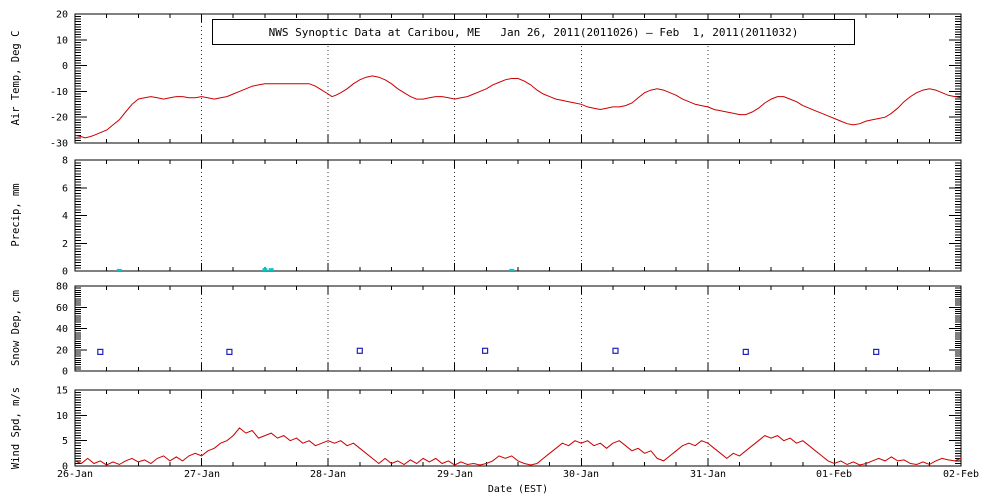 The width and height of the screenshot is (1000, 500). Describe the element at coordinates (62, 308) in the screenshot. I see `svg-text: 60` at that location.